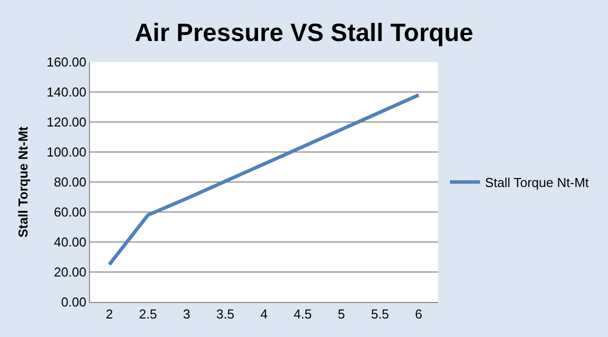 Image resolution: width=608 pixels, height=337 pixels. I want to click on y-tick-label: 140.00, so click(66, 92).